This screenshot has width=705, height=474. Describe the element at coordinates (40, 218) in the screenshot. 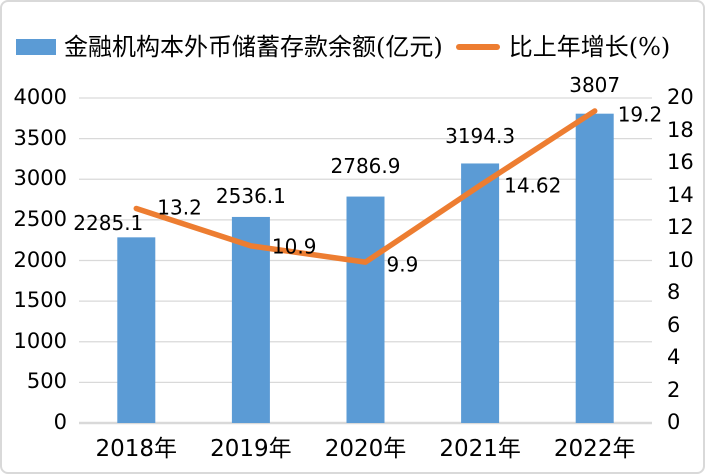

I see `y-axis-left-tick: 2500` at that location.